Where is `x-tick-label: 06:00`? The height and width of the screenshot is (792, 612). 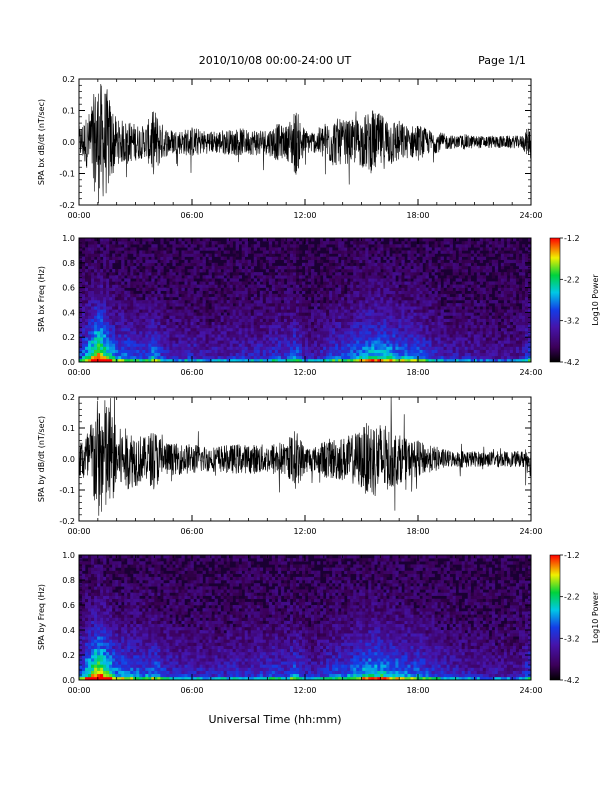 x-tick-label: 06:00 is located at coordinates (191, 215).